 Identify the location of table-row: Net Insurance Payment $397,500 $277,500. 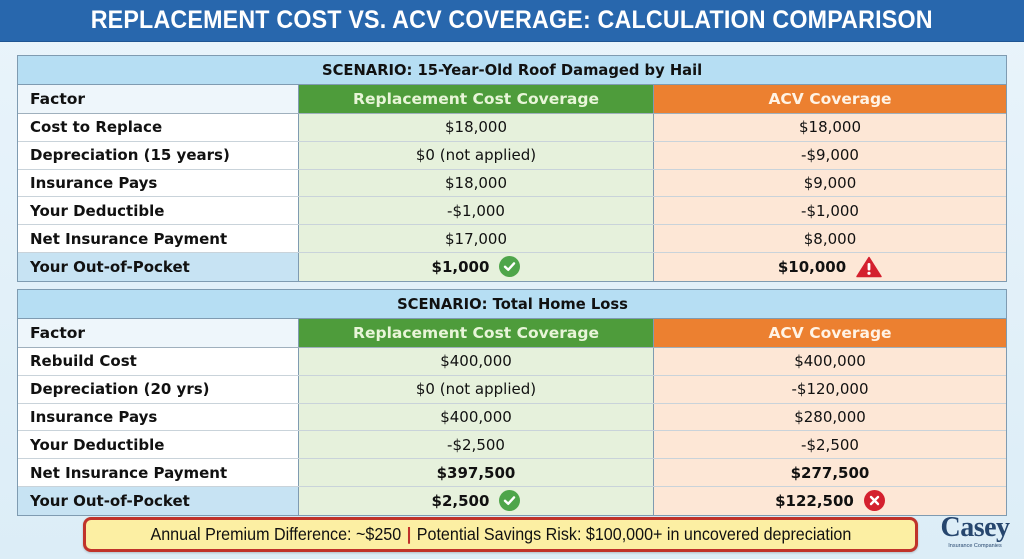
(512, 473).